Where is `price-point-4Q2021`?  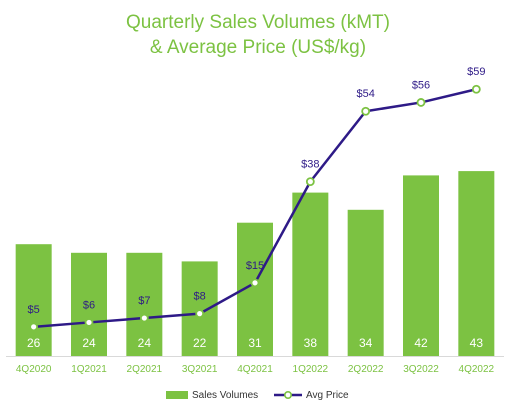 price-point-4Q2021 is located at coordinates (255, 283).